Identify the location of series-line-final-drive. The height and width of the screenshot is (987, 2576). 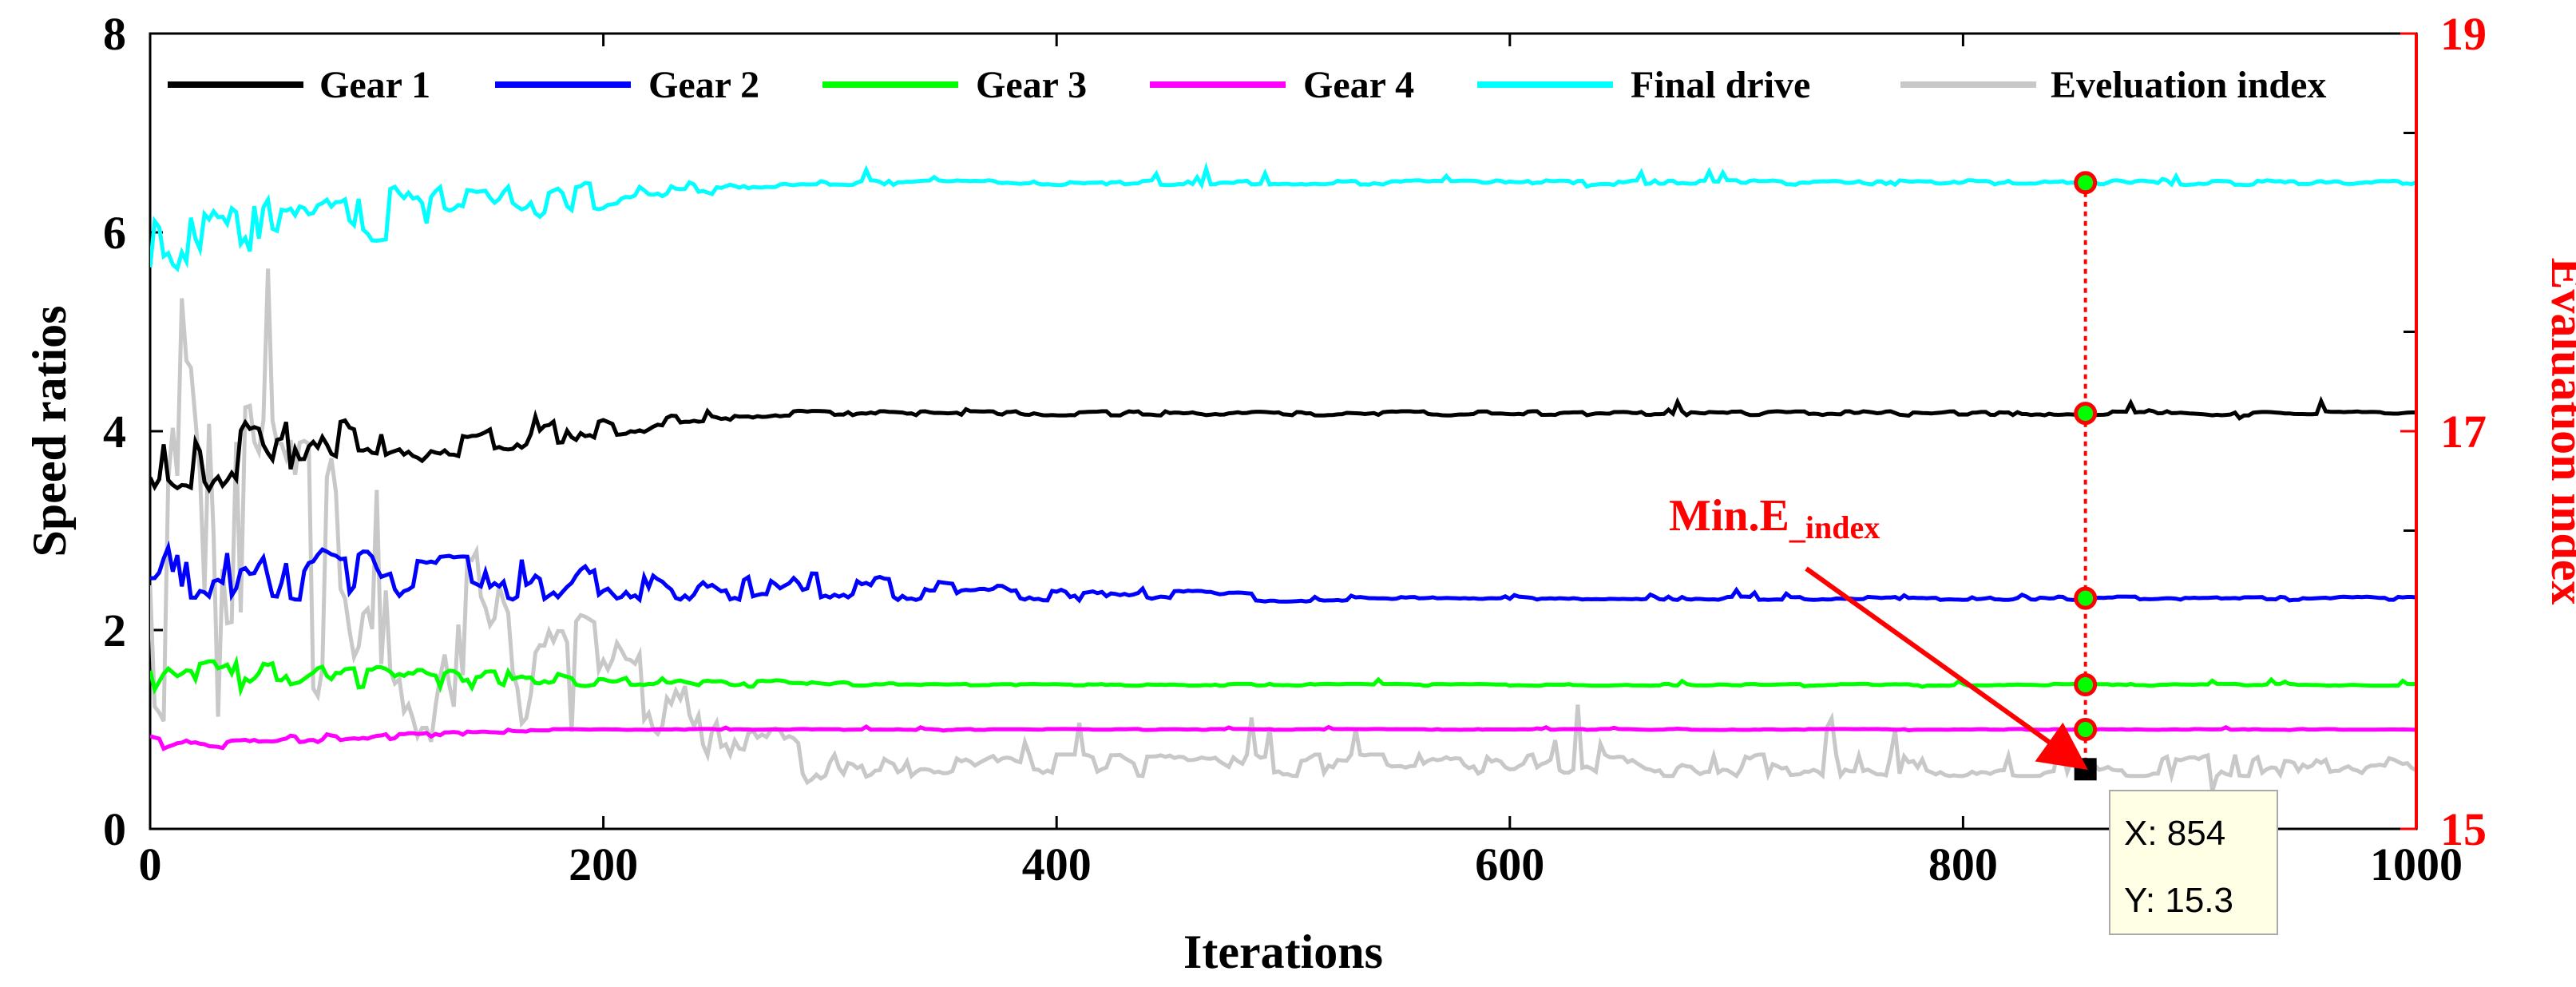
(1283, 216).